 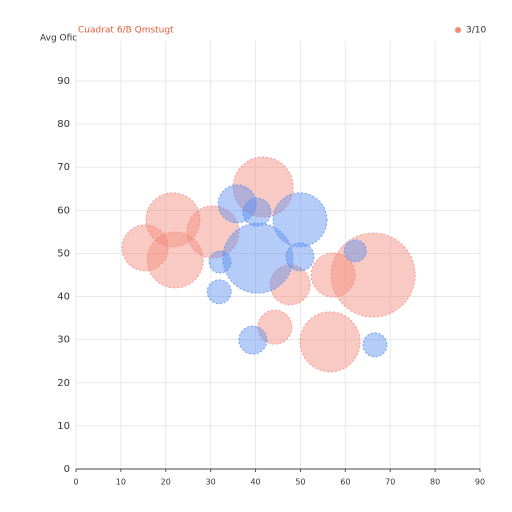 I want to click on x-tick-label: 90, so click(x=480, y=482).